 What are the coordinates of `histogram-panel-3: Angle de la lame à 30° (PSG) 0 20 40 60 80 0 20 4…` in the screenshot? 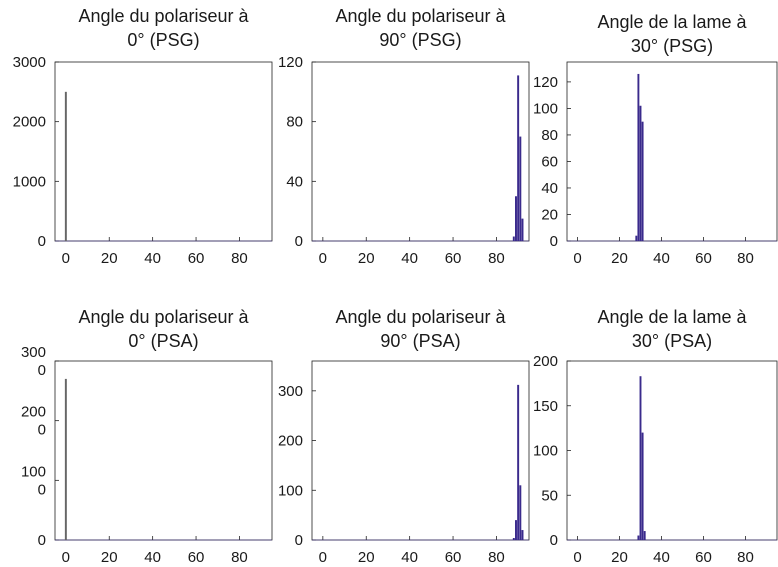 It's located at (655, 139).